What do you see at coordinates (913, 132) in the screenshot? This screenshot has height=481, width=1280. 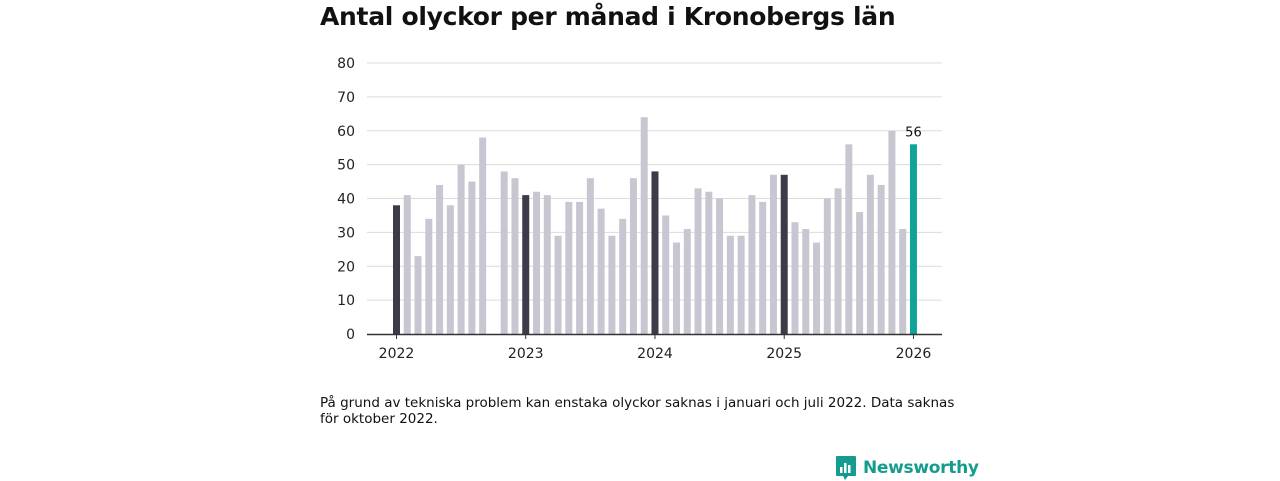 I see `data-label-latest: 56` at bounding box center [913, 132].